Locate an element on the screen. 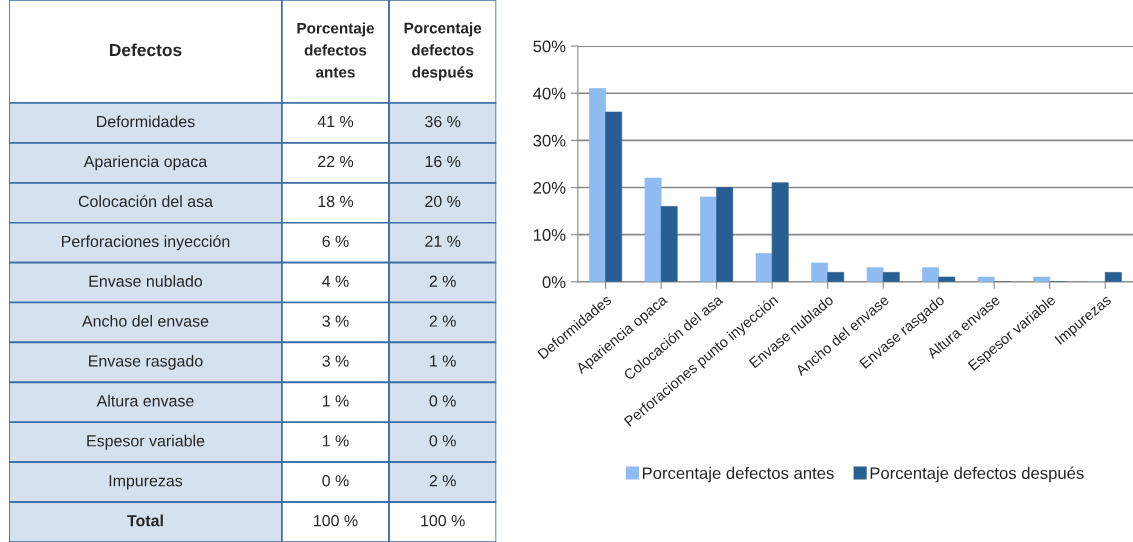 This screenshot has width=1133, height=542. text: 16 % is located at coordinates (443, 161).